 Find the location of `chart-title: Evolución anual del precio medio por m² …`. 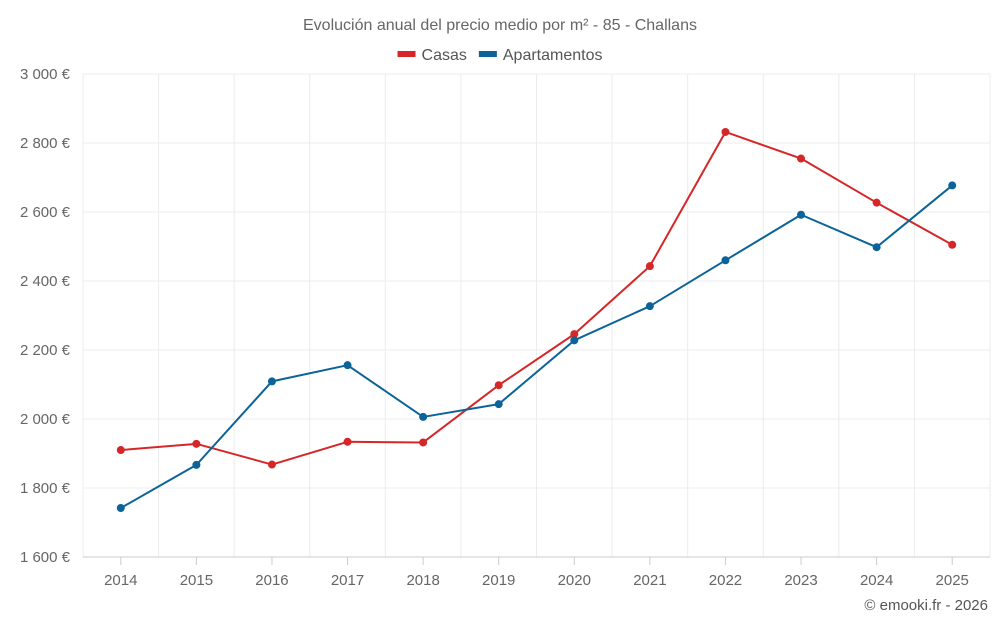

chart-title: Evolución anual del precio medio por m² … is located at coordinates (500, 25).